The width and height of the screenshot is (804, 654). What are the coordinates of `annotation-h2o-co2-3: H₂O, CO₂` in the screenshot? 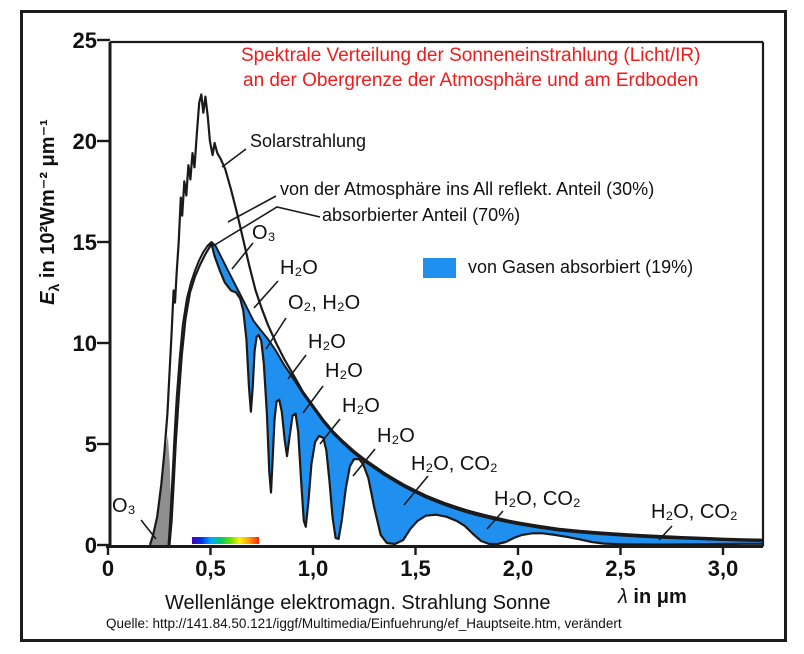 It's located at (694, 512).